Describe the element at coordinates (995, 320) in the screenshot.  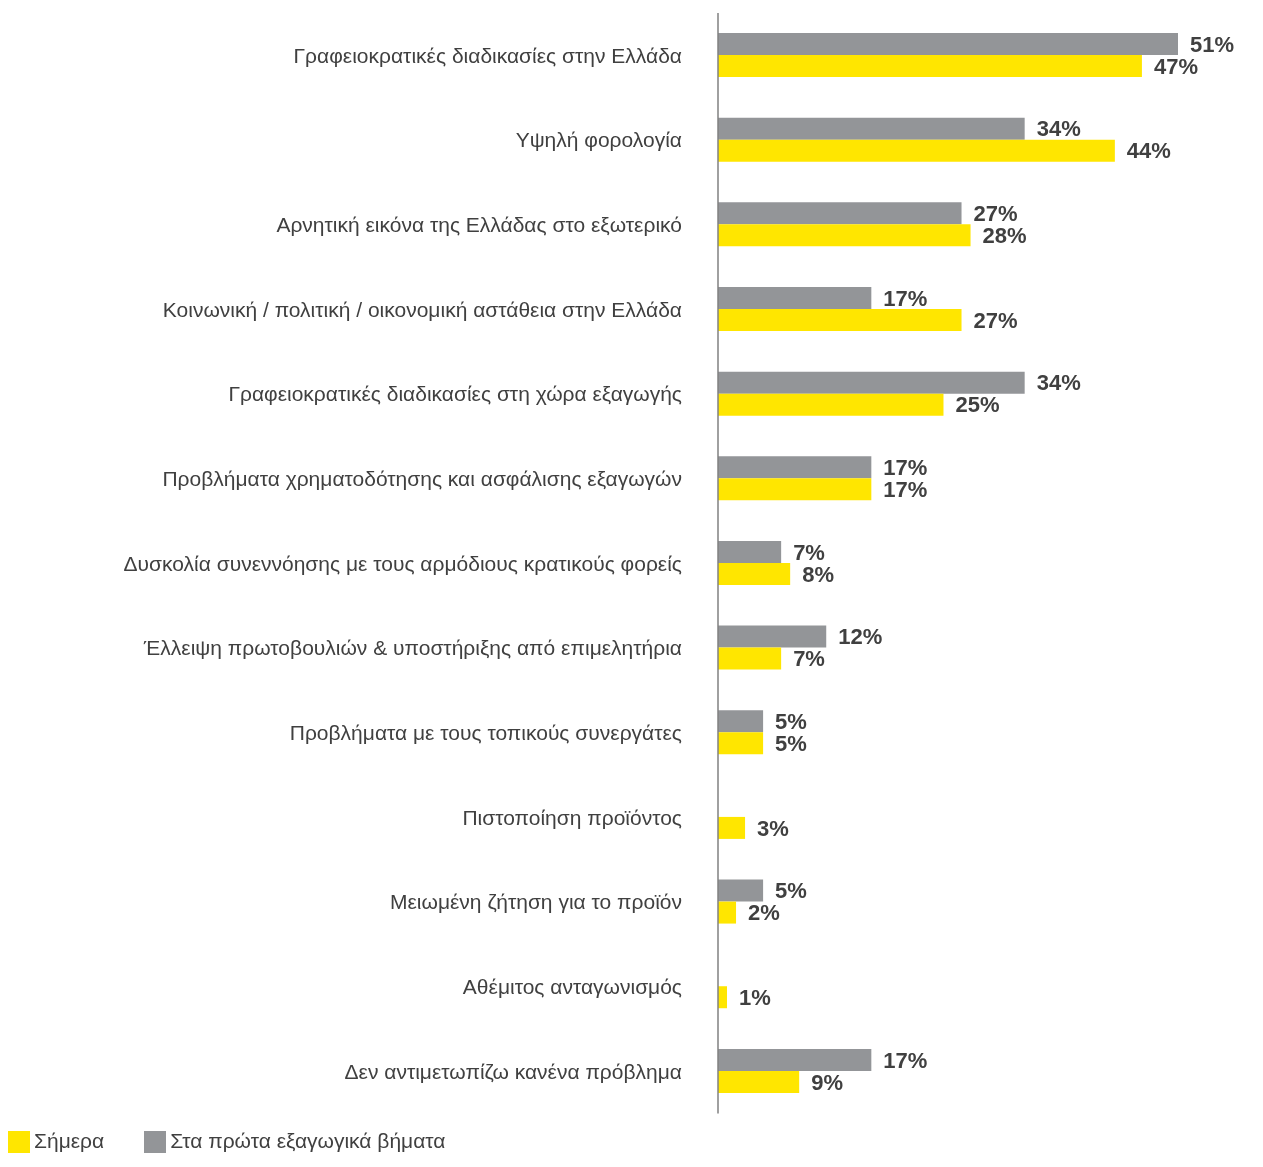
I see `data-label: 27%` at that location.